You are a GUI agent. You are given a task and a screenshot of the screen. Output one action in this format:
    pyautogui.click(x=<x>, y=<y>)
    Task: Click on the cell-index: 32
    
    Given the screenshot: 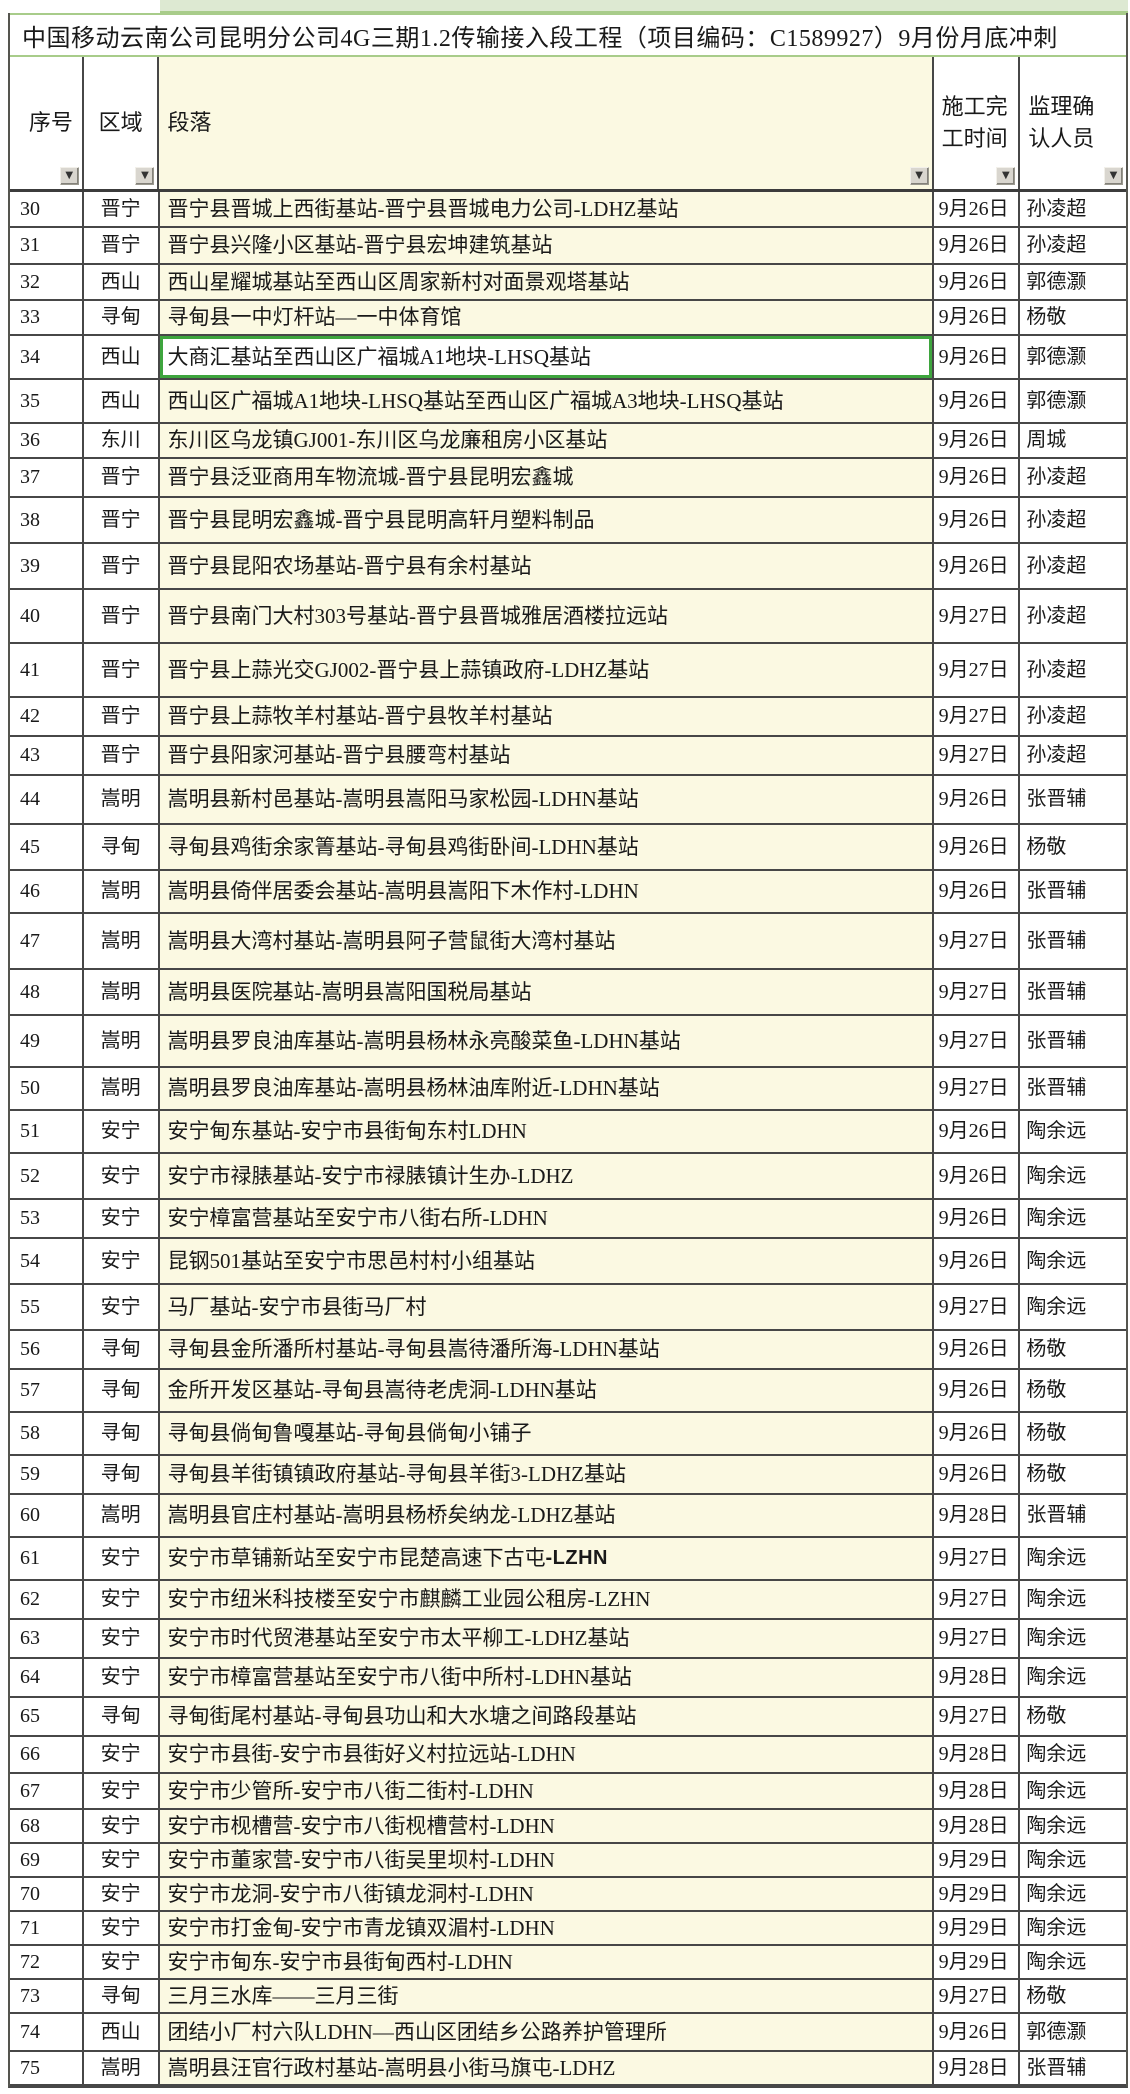 What is the action you would take?
    pyautogui.click(x=47, y=282)
    